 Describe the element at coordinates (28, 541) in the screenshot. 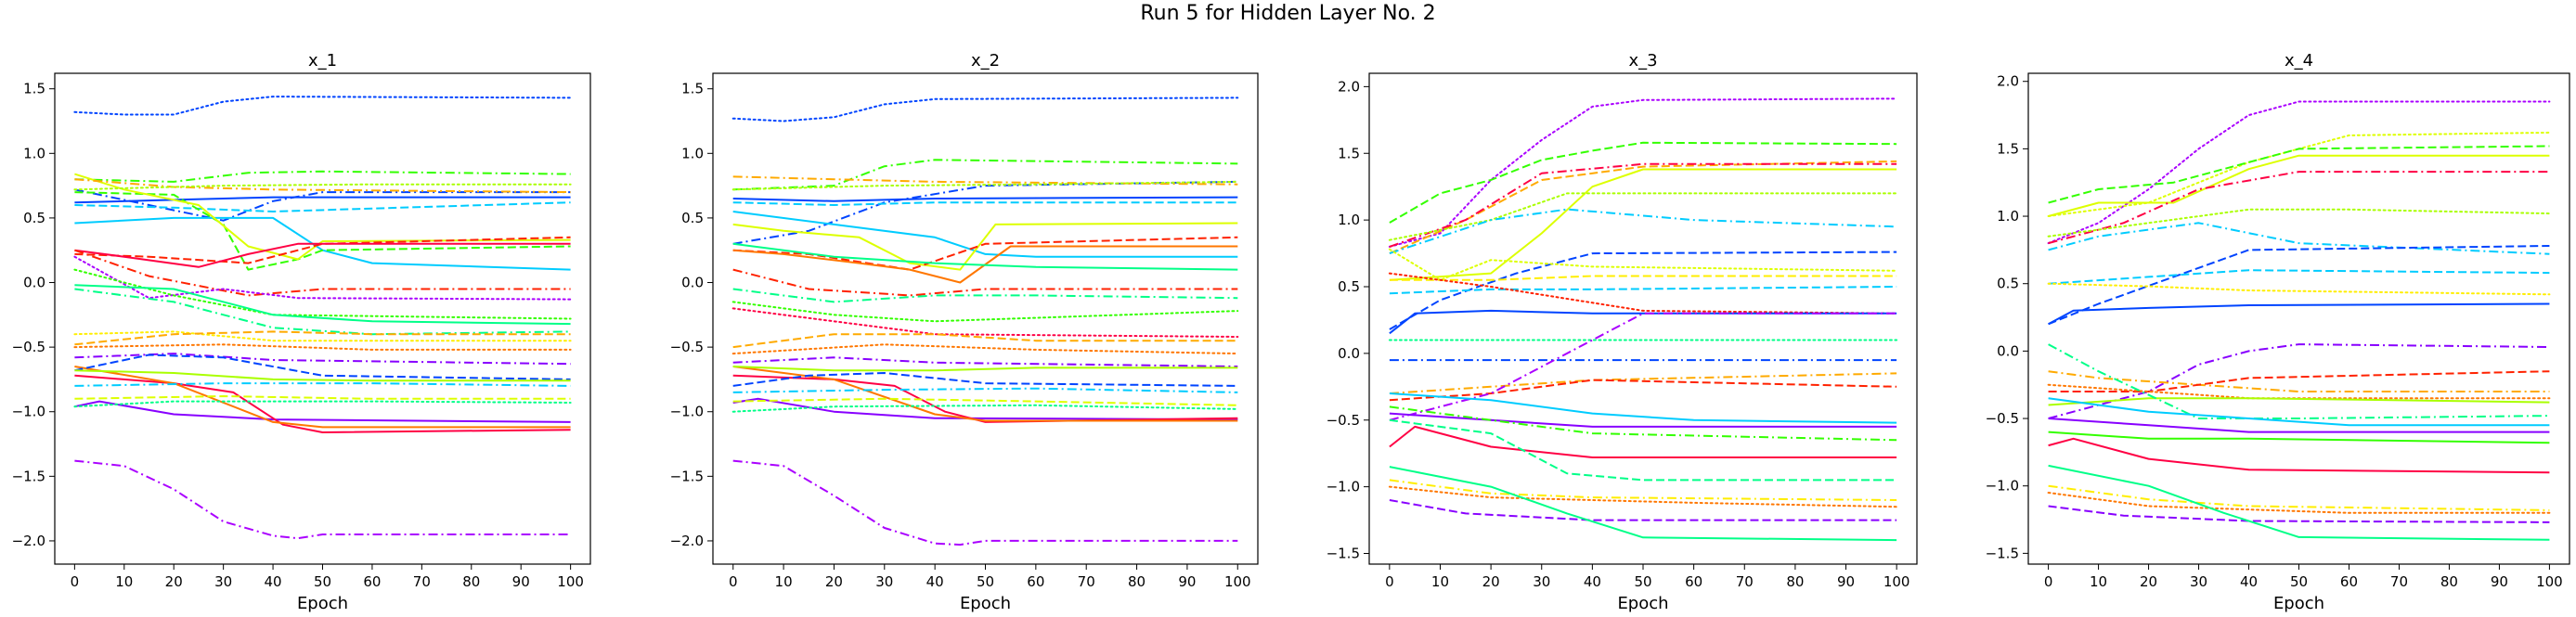

I see `y-tick-label: −2.0` at that location.